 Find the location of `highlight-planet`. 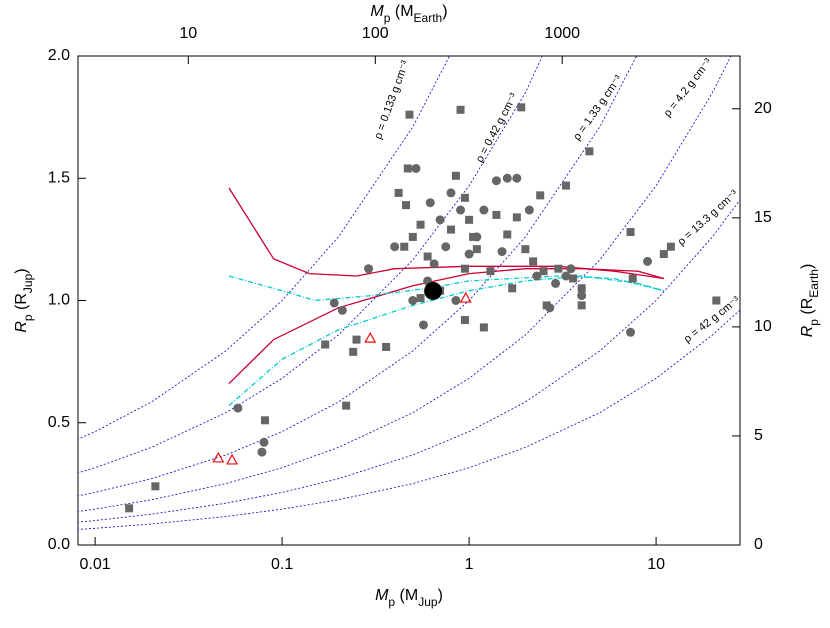

highlight-planet is located at coordinates (433, 290).